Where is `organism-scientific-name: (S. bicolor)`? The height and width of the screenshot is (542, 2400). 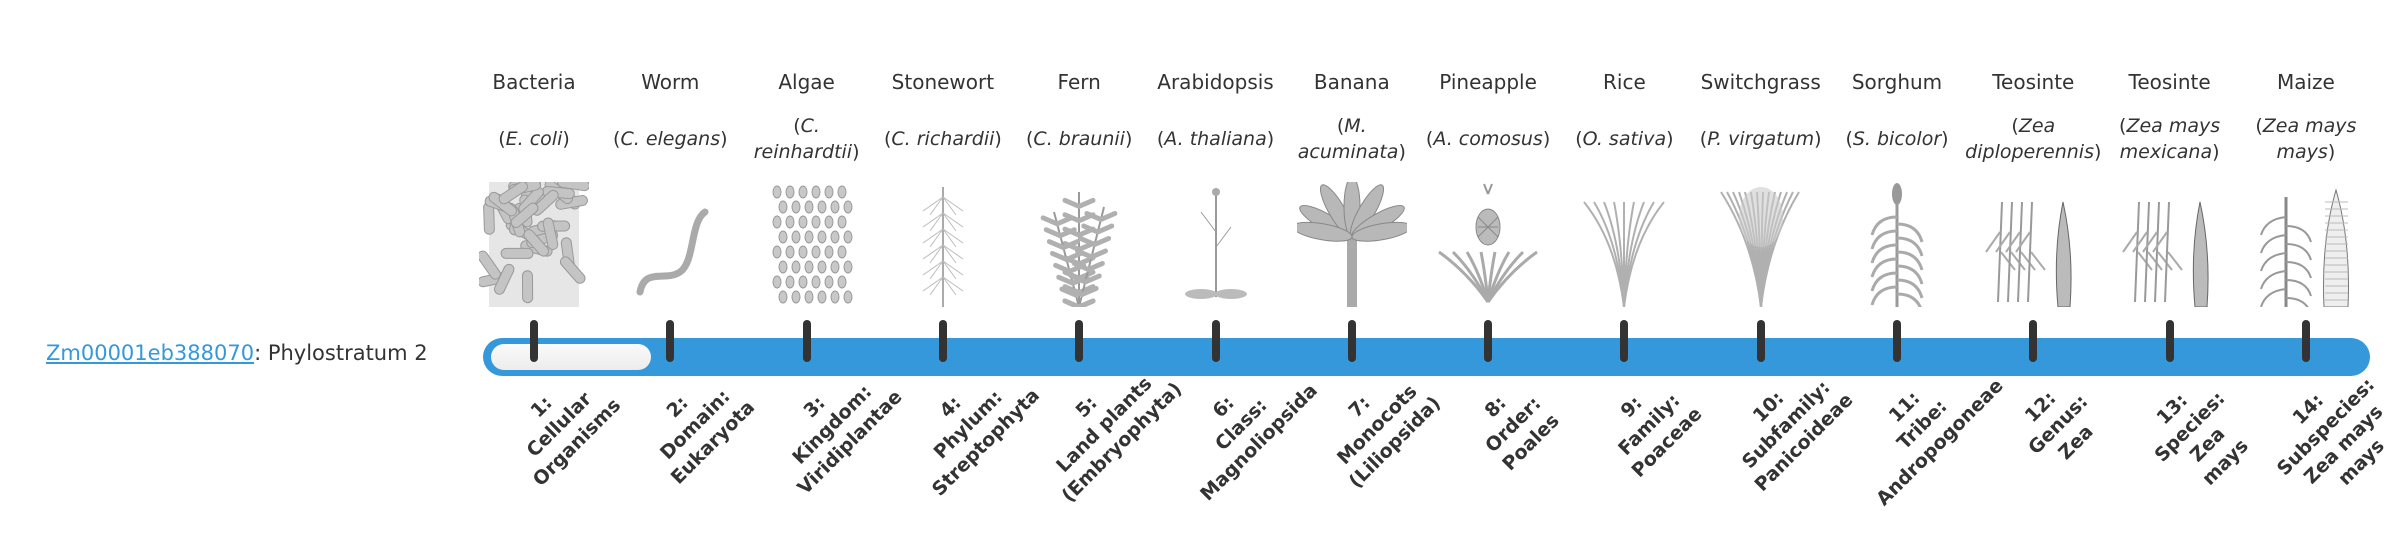
organism-scientific-name: (S. bicolor) is located at coordinates (1897, 139).